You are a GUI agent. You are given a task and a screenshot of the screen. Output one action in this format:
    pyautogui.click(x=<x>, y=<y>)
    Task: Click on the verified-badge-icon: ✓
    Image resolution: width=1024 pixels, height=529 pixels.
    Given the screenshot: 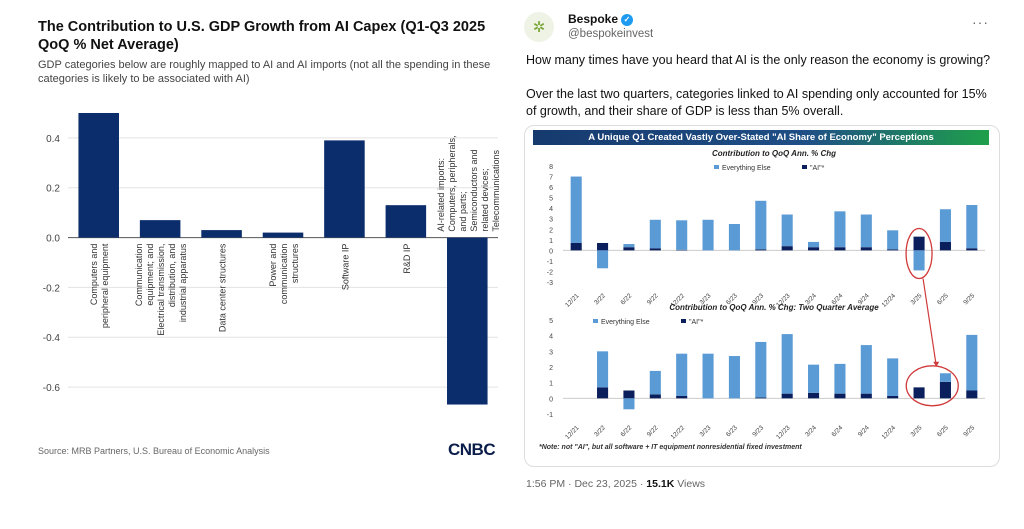 What is the action you would take?
    pyautogui.click(x=627, y=19)
    